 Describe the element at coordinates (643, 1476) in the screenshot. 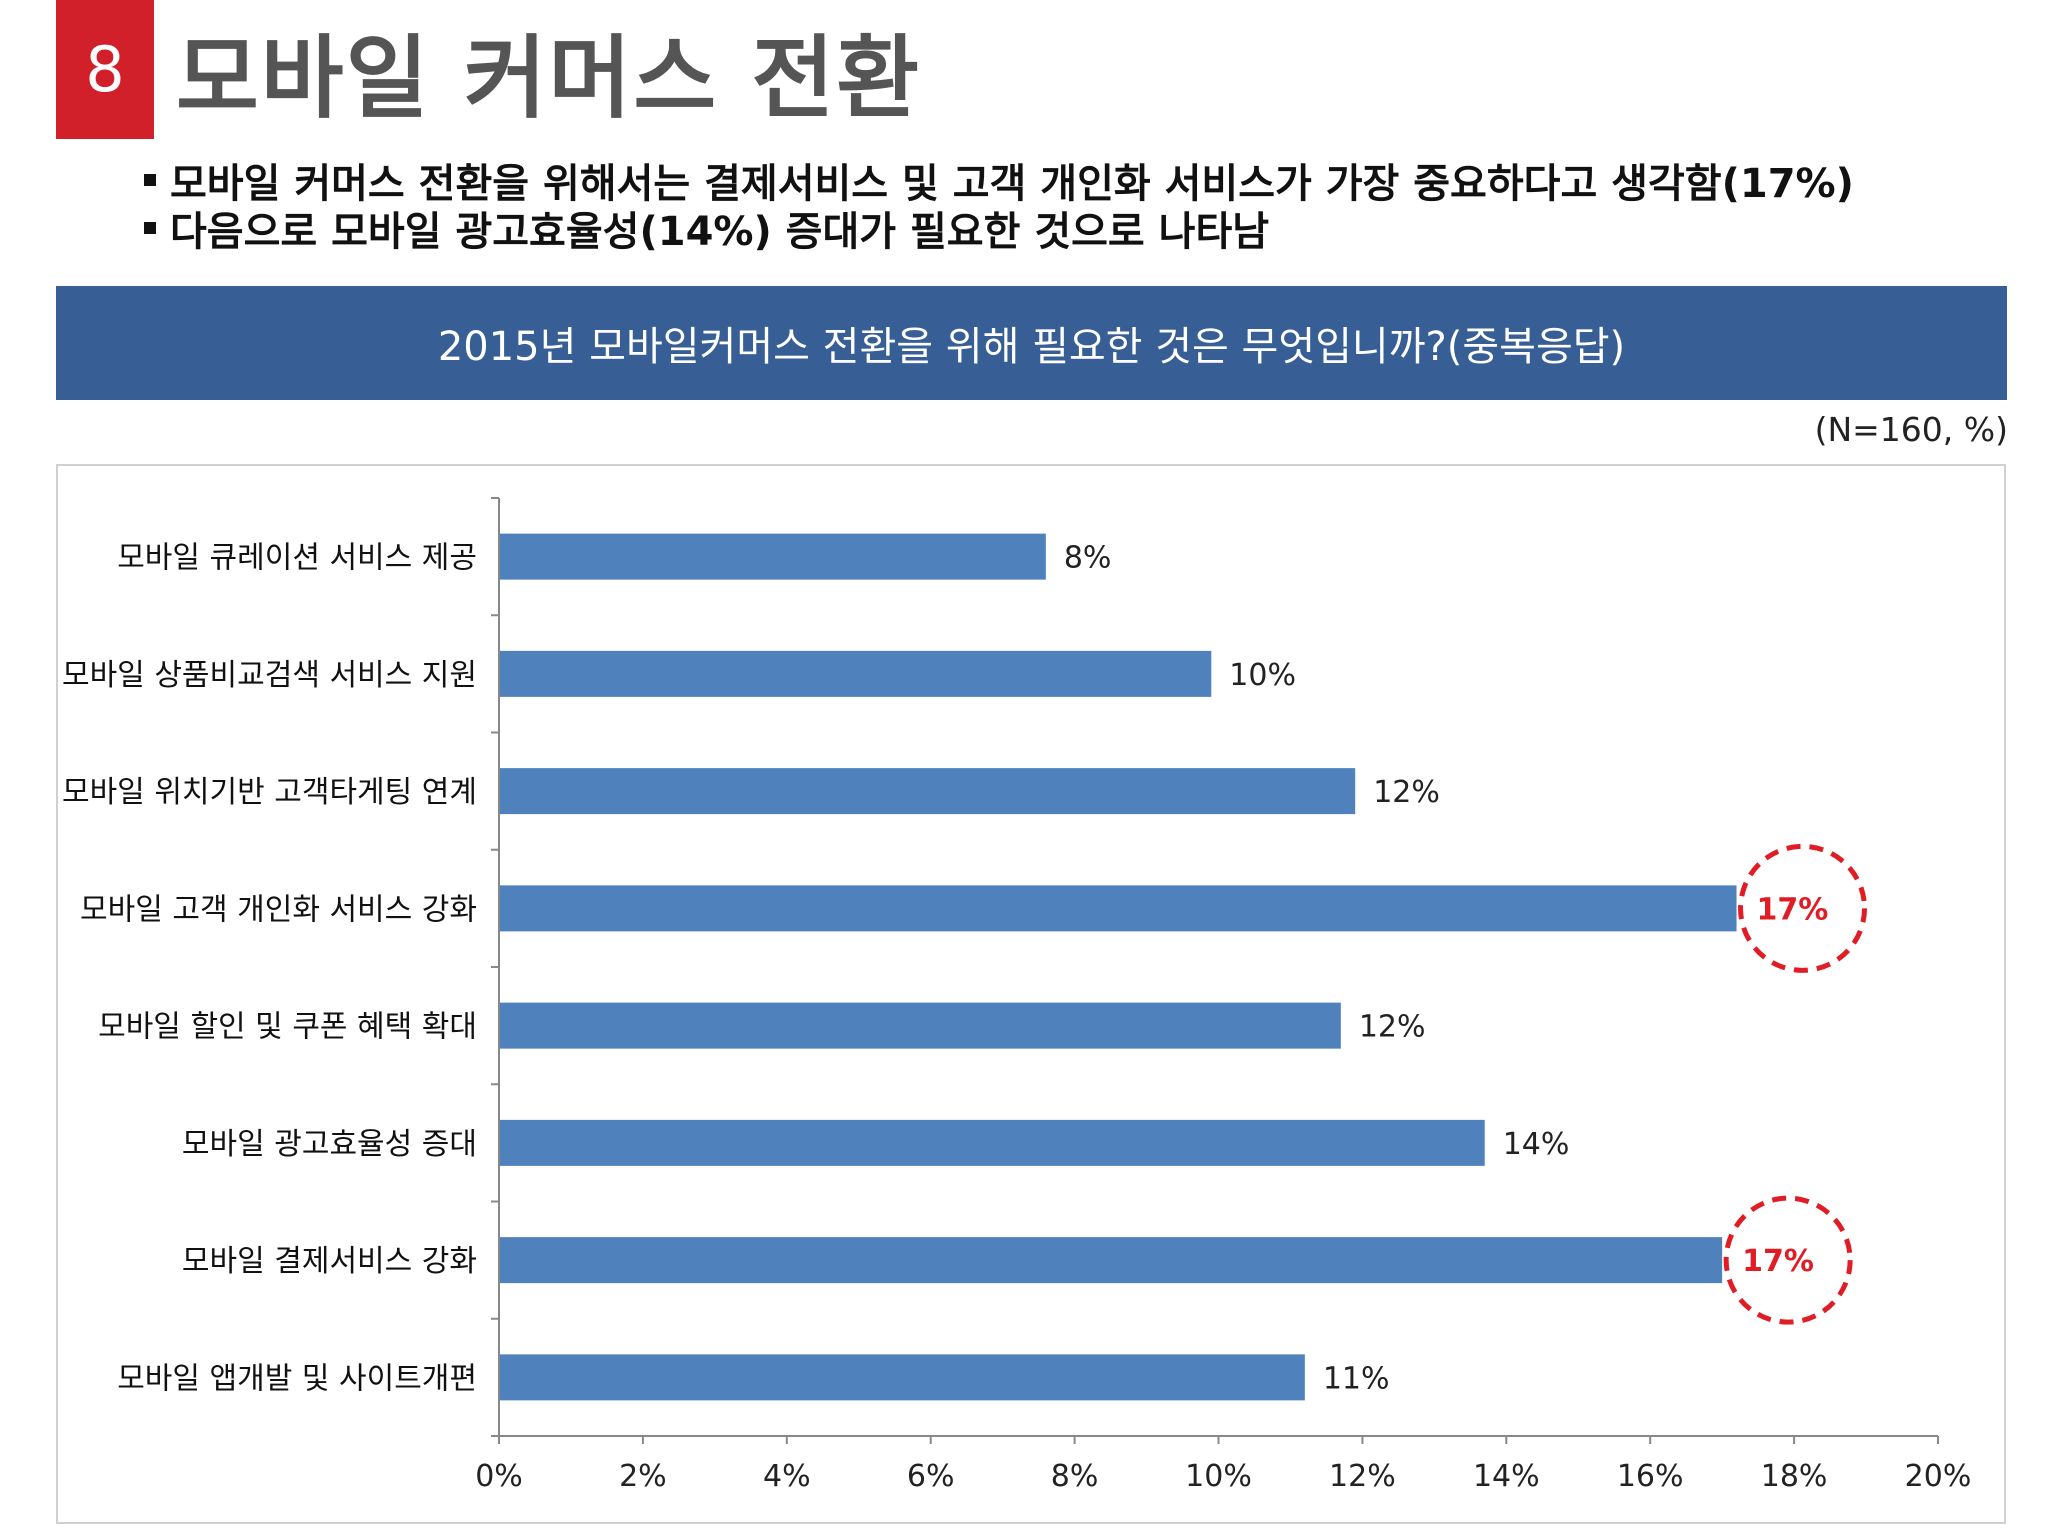

I see `x-tick-label: 2%` at that location.